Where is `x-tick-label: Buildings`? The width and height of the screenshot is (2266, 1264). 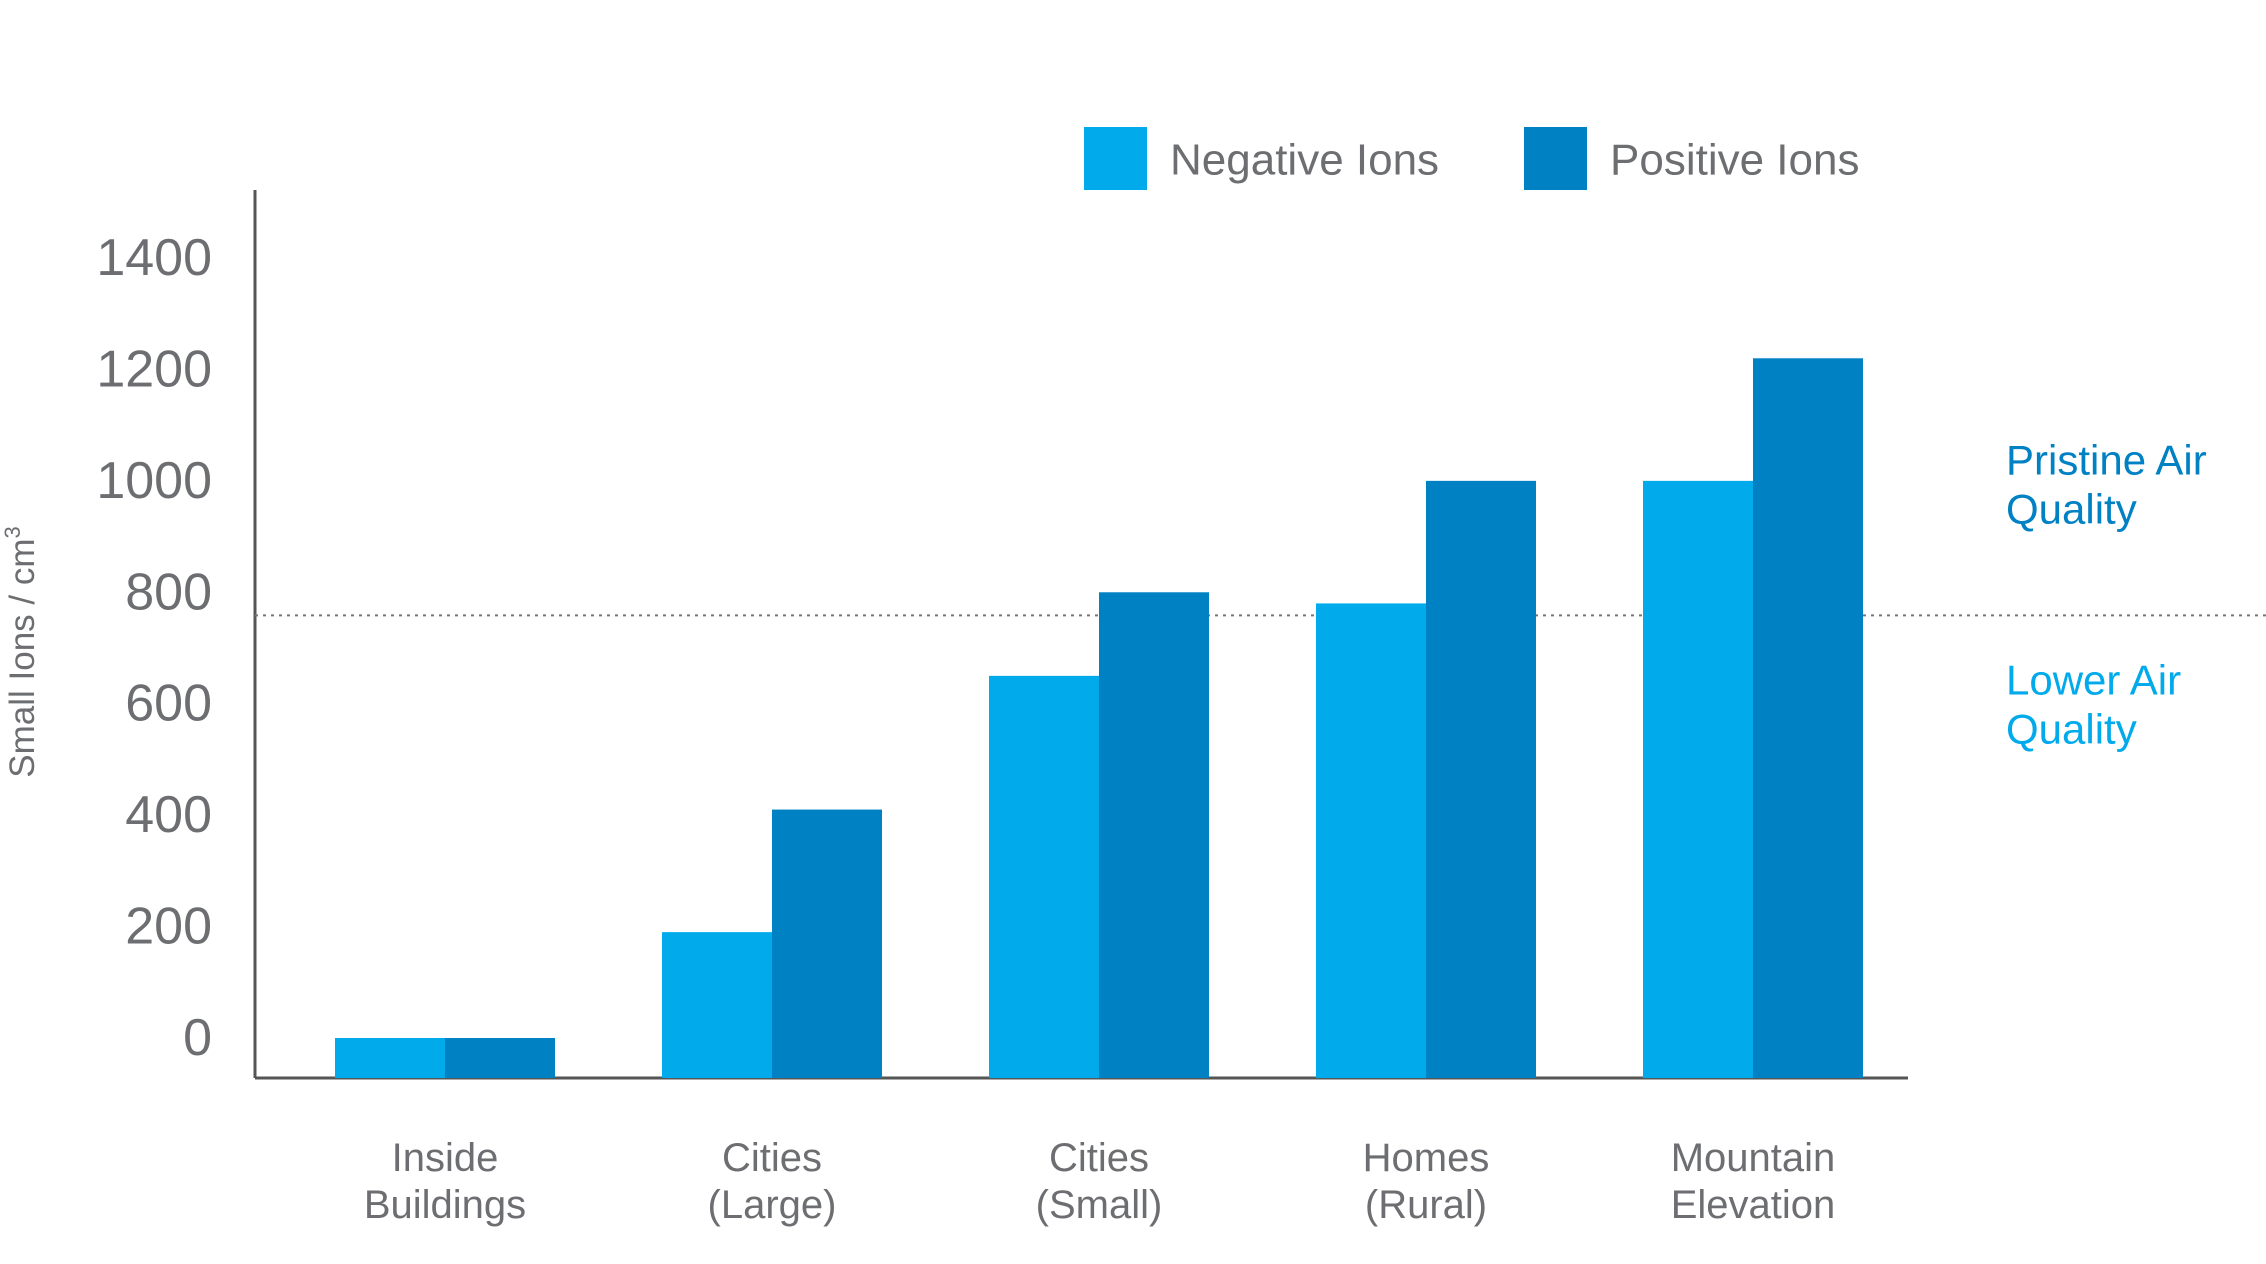
x-tick-label: Buildings is located at coordinates (445, 1205).